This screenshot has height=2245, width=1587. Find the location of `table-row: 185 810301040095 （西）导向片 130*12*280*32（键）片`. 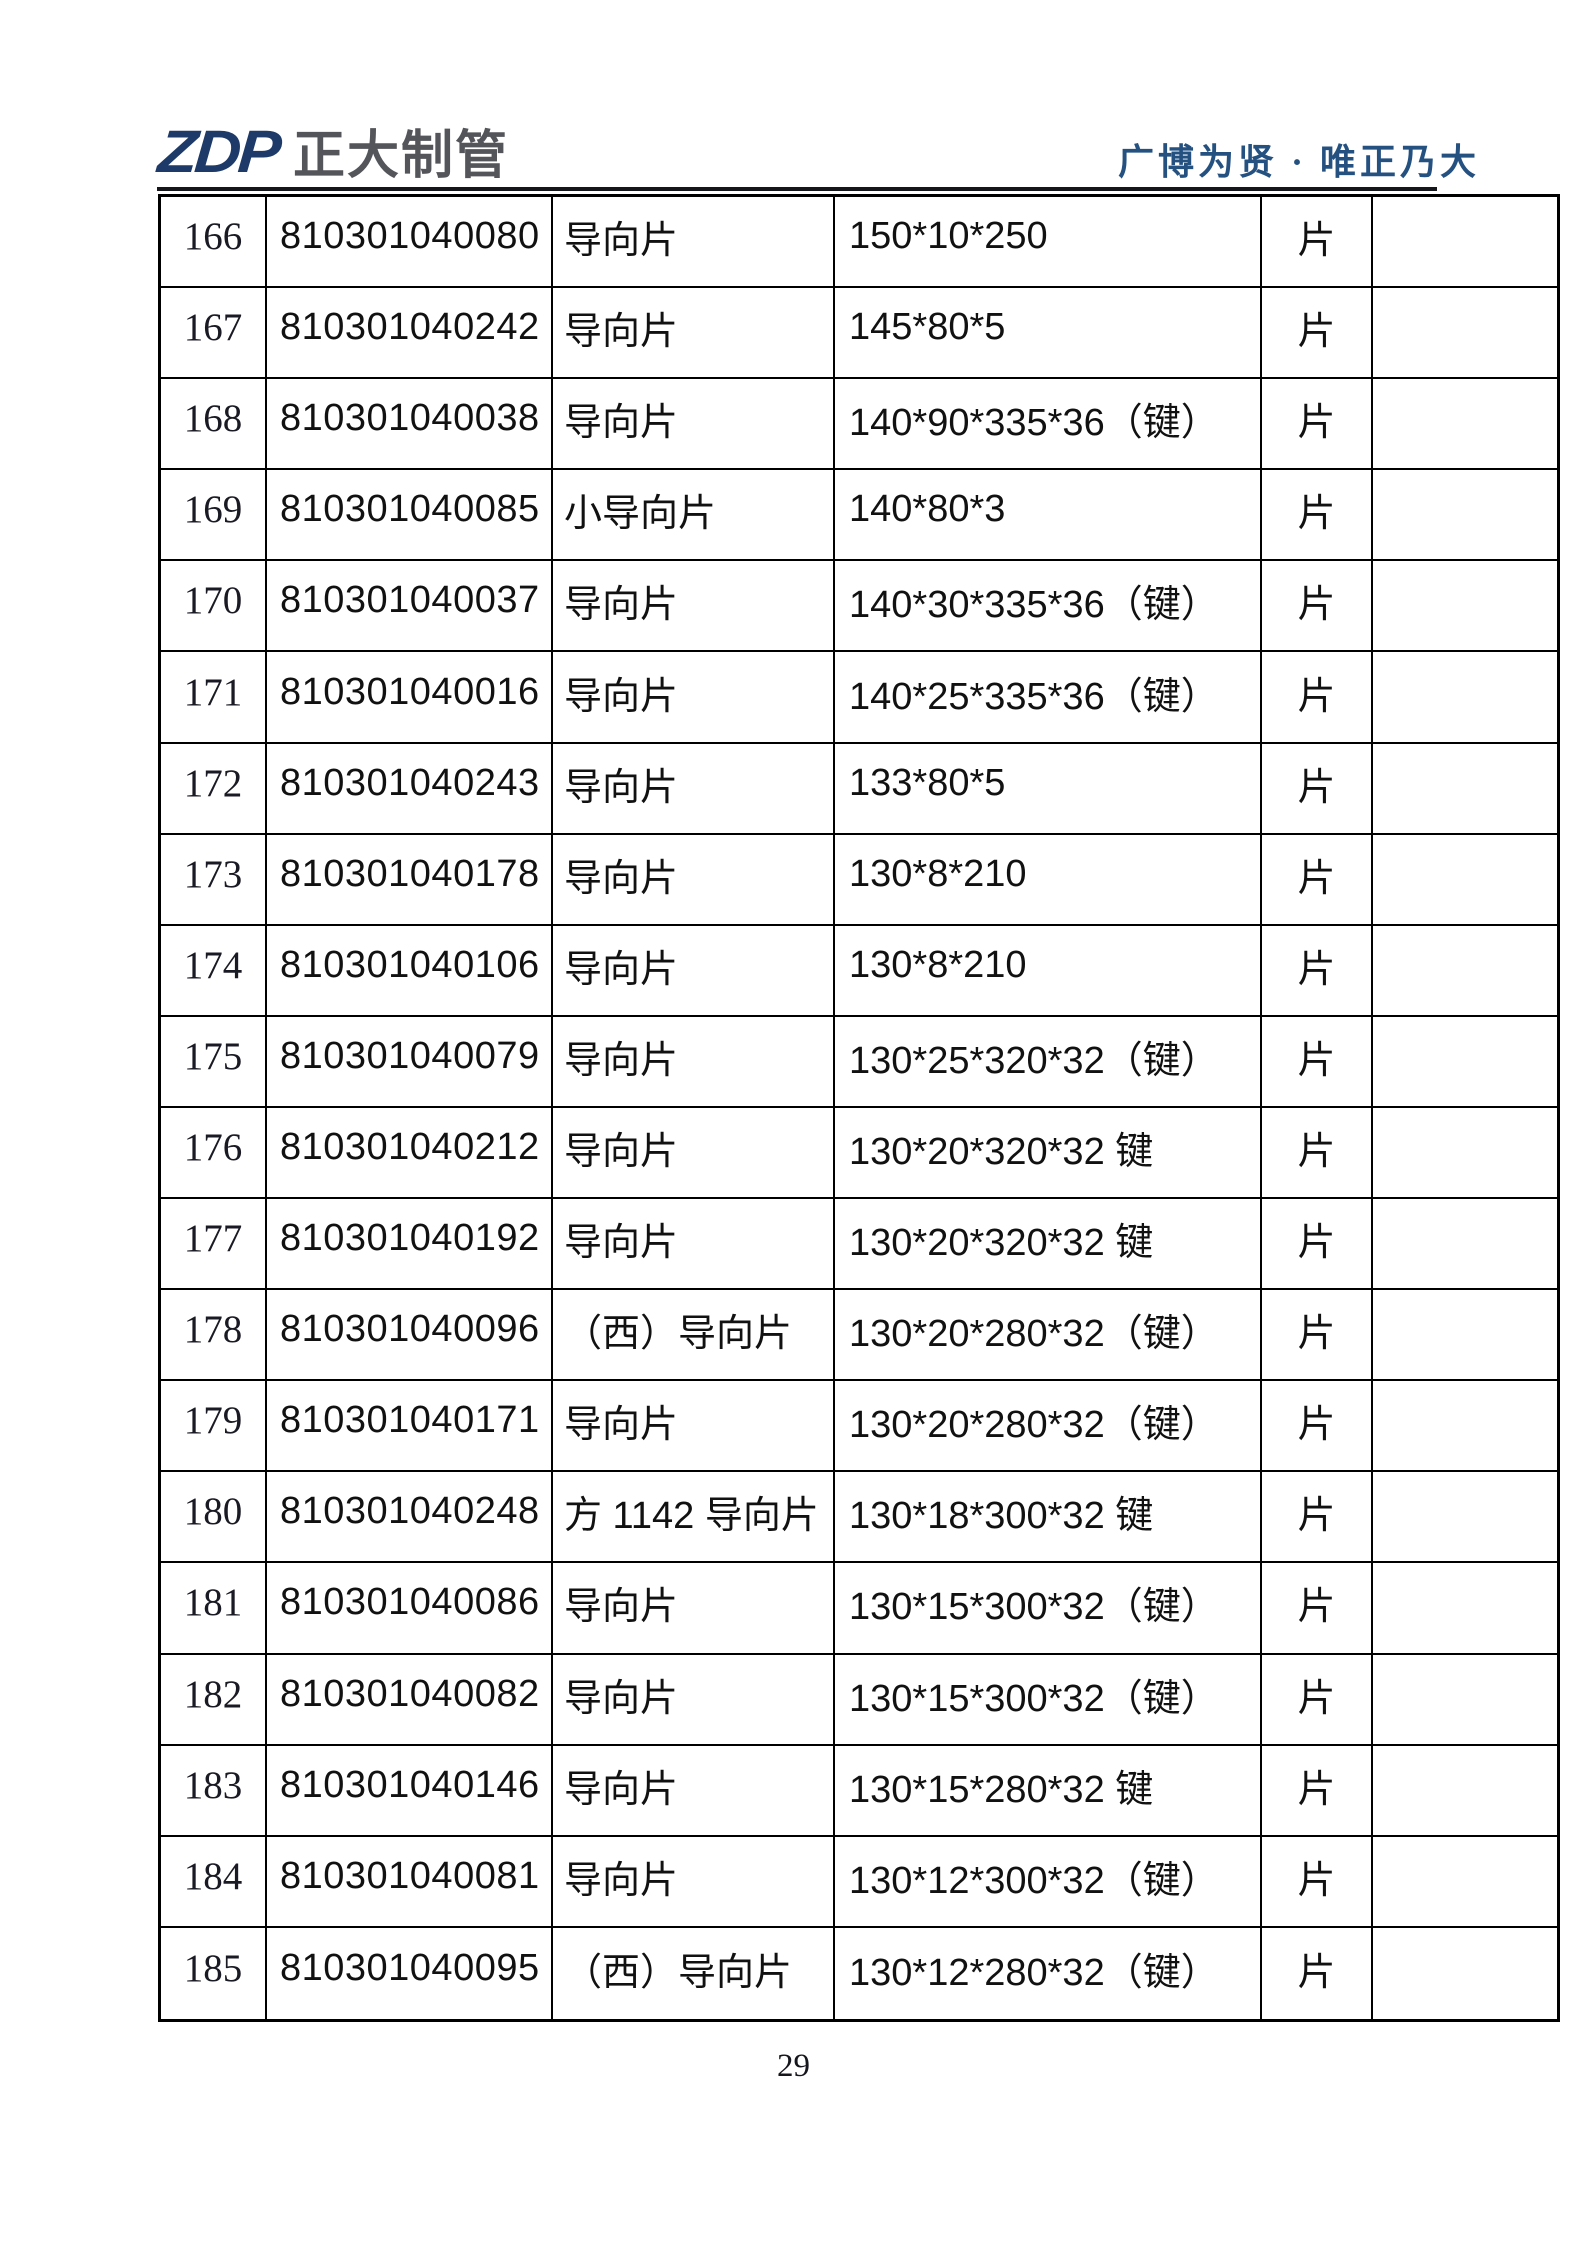

table-row: 185 810301040095 （西）导向片 130*12*280*32（键）片 is located at coordinates (859, 1973).